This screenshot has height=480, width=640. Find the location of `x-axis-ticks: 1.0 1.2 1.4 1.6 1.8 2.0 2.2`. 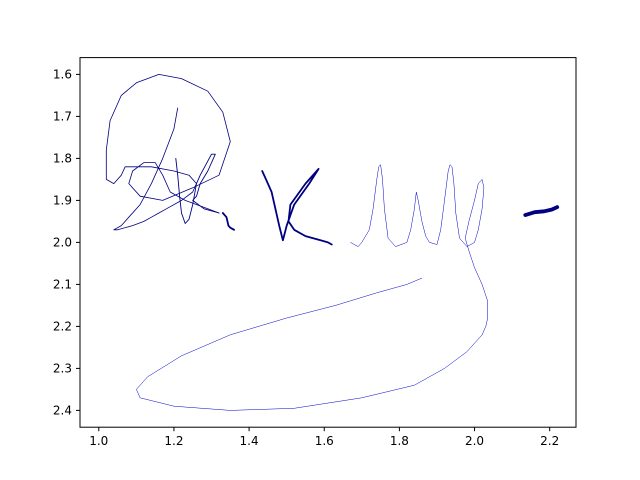

x-axis-ticks: 1.0 1.2 1.4 1.6 1.8 2.0 2.2 is located at coordinates (324, 437).